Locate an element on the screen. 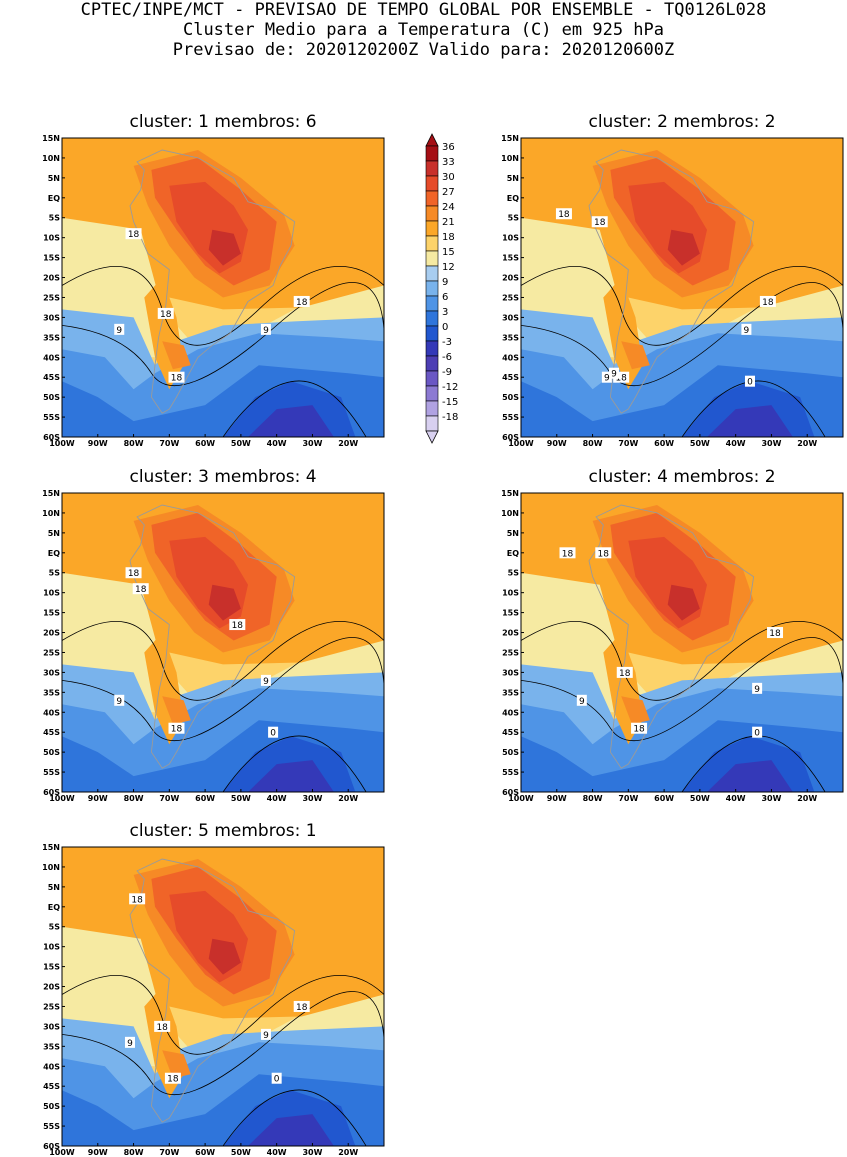  panel-title-4: cluster: 4 membros: 2 is located at coordinates (682, 477).